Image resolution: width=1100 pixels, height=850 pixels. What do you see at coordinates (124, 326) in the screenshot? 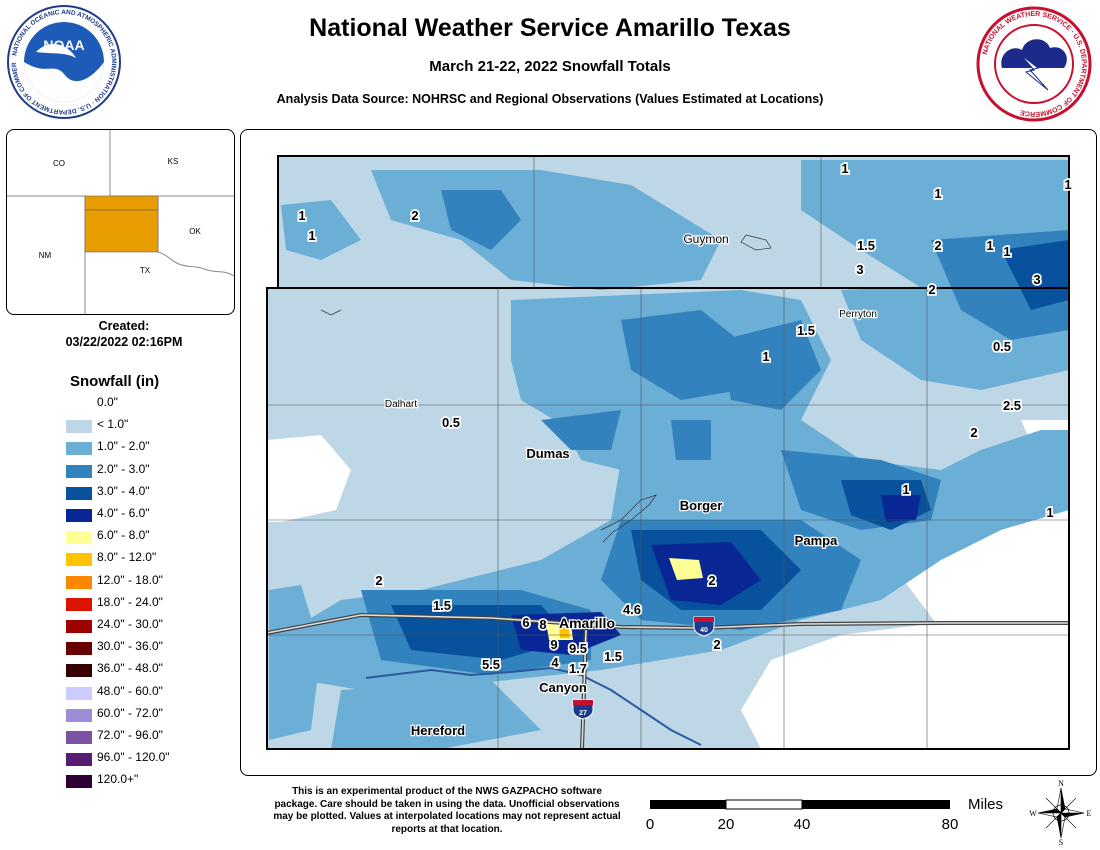
I see `created-label: Created:` at bounding box center [124, 326].